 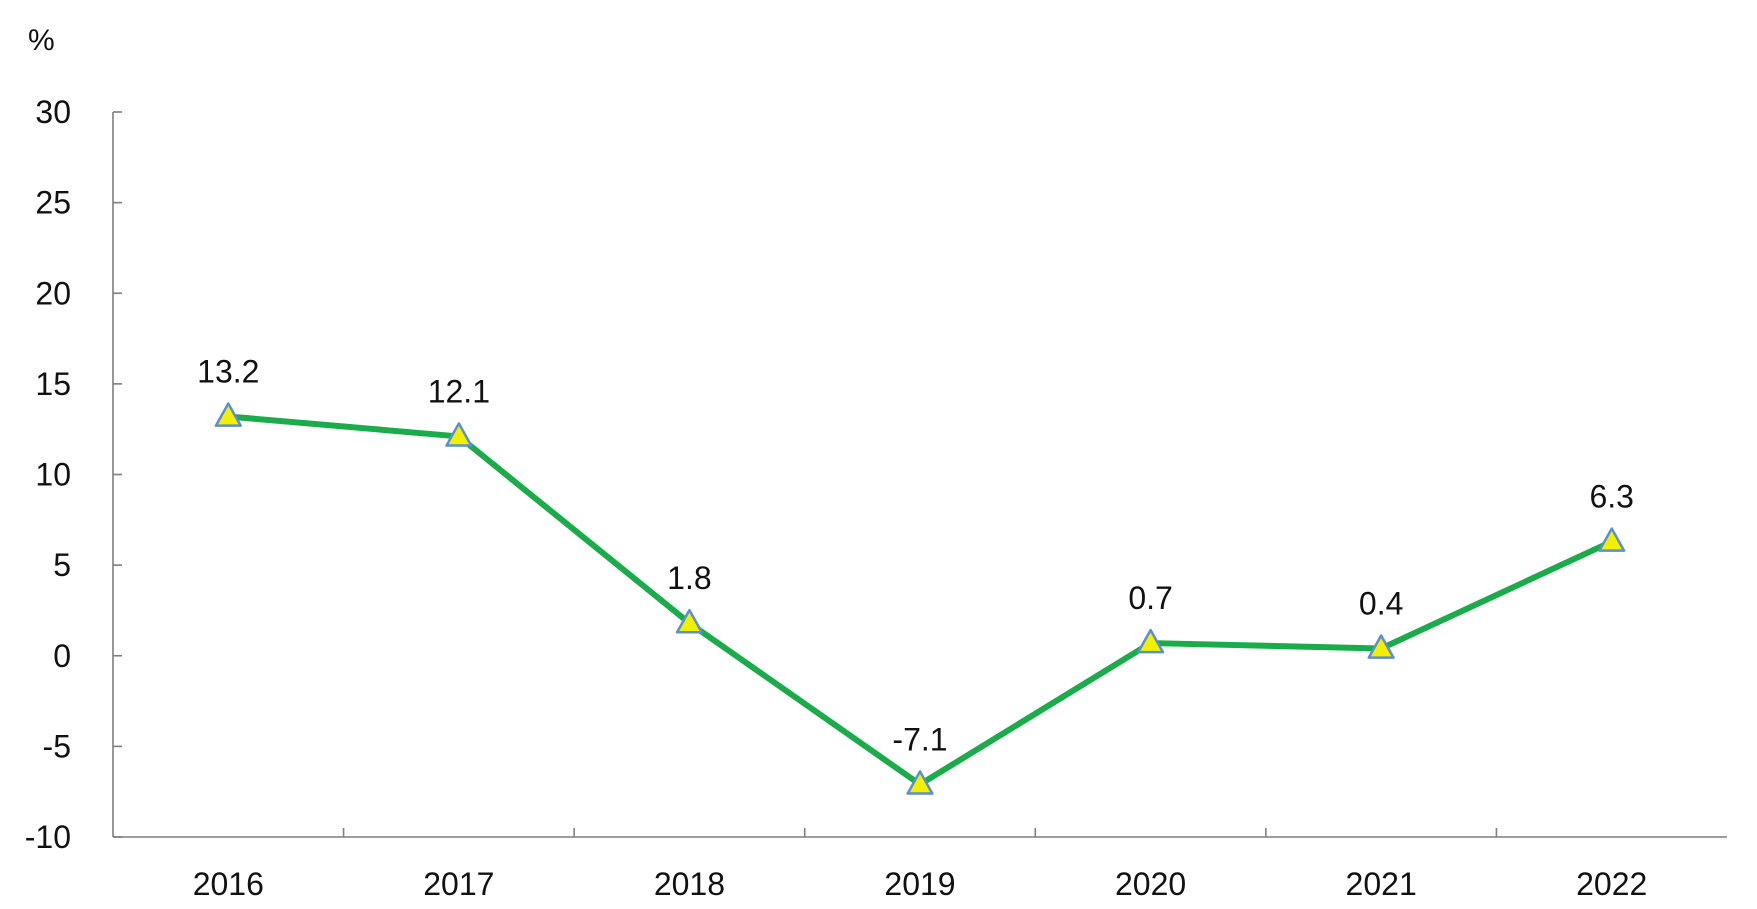 I want to click on x-tick-label: 2019, so click(x=919, y=884).